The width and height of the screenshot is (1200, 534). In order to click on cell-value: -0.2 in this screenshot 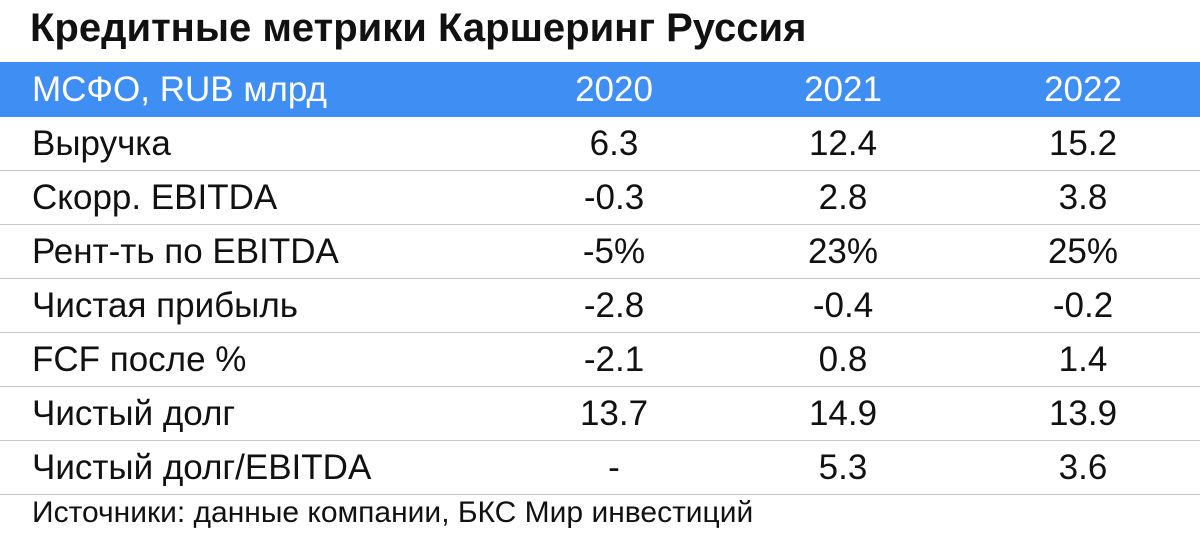, I will do `click(1083, 305)`.